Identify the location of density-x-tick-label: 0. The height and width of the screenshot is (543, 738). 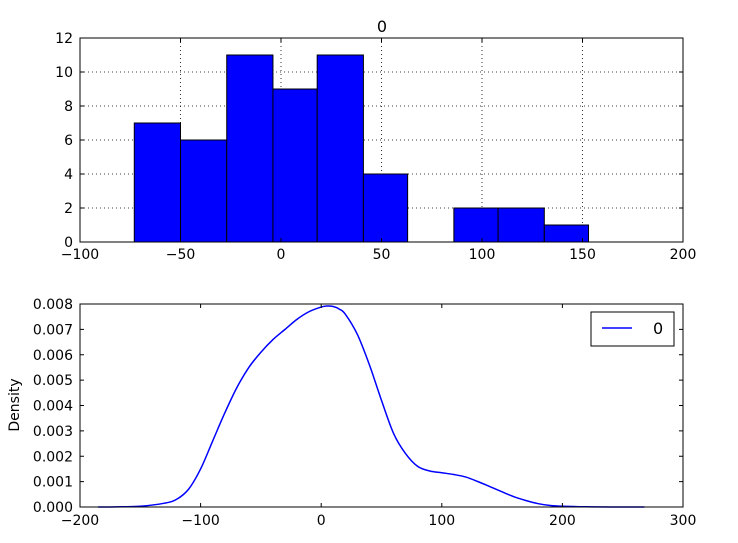
(321, 521).